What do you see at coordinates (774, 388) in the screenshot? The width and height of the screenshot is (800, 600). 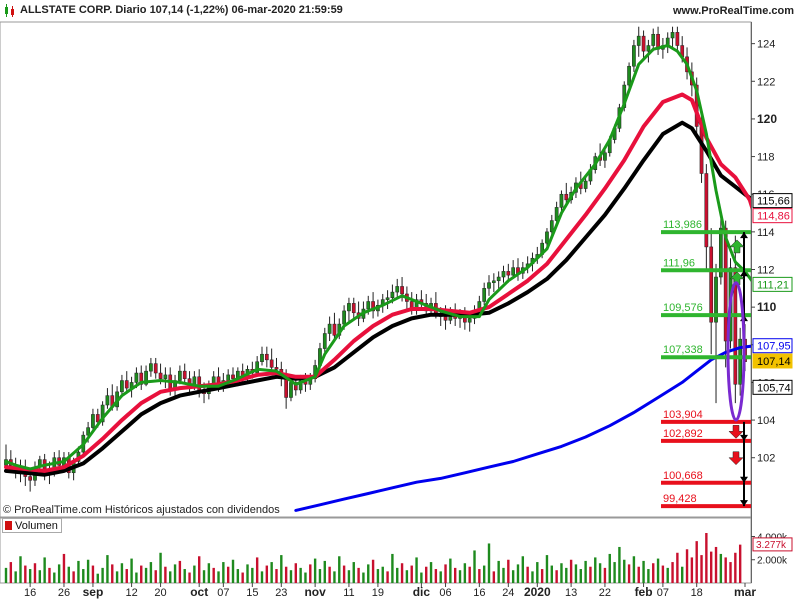 I see `price-badge-label: 105,74` at bounding box center [774, 388].